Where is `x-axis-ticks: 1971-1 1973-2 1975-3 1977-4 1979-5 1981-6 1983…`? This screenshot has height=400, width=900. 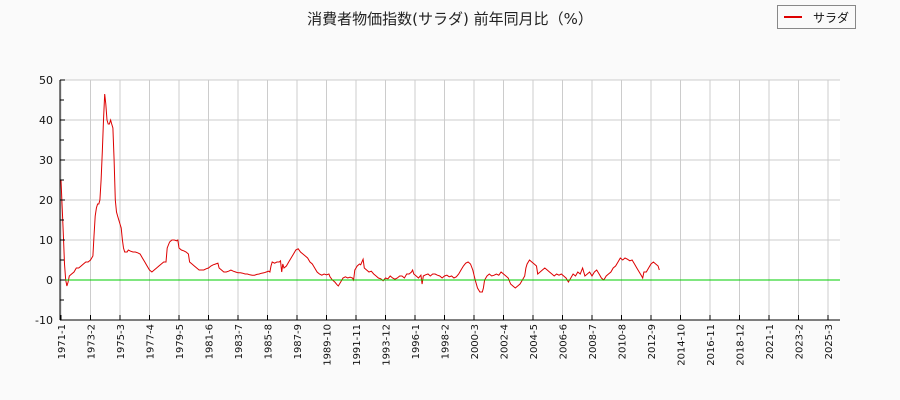
x-axis-ticks: 1971-1 1973-2 1975-3 1977-4 1979-5 1981-6 1983… is located at coordinates (446, 340).